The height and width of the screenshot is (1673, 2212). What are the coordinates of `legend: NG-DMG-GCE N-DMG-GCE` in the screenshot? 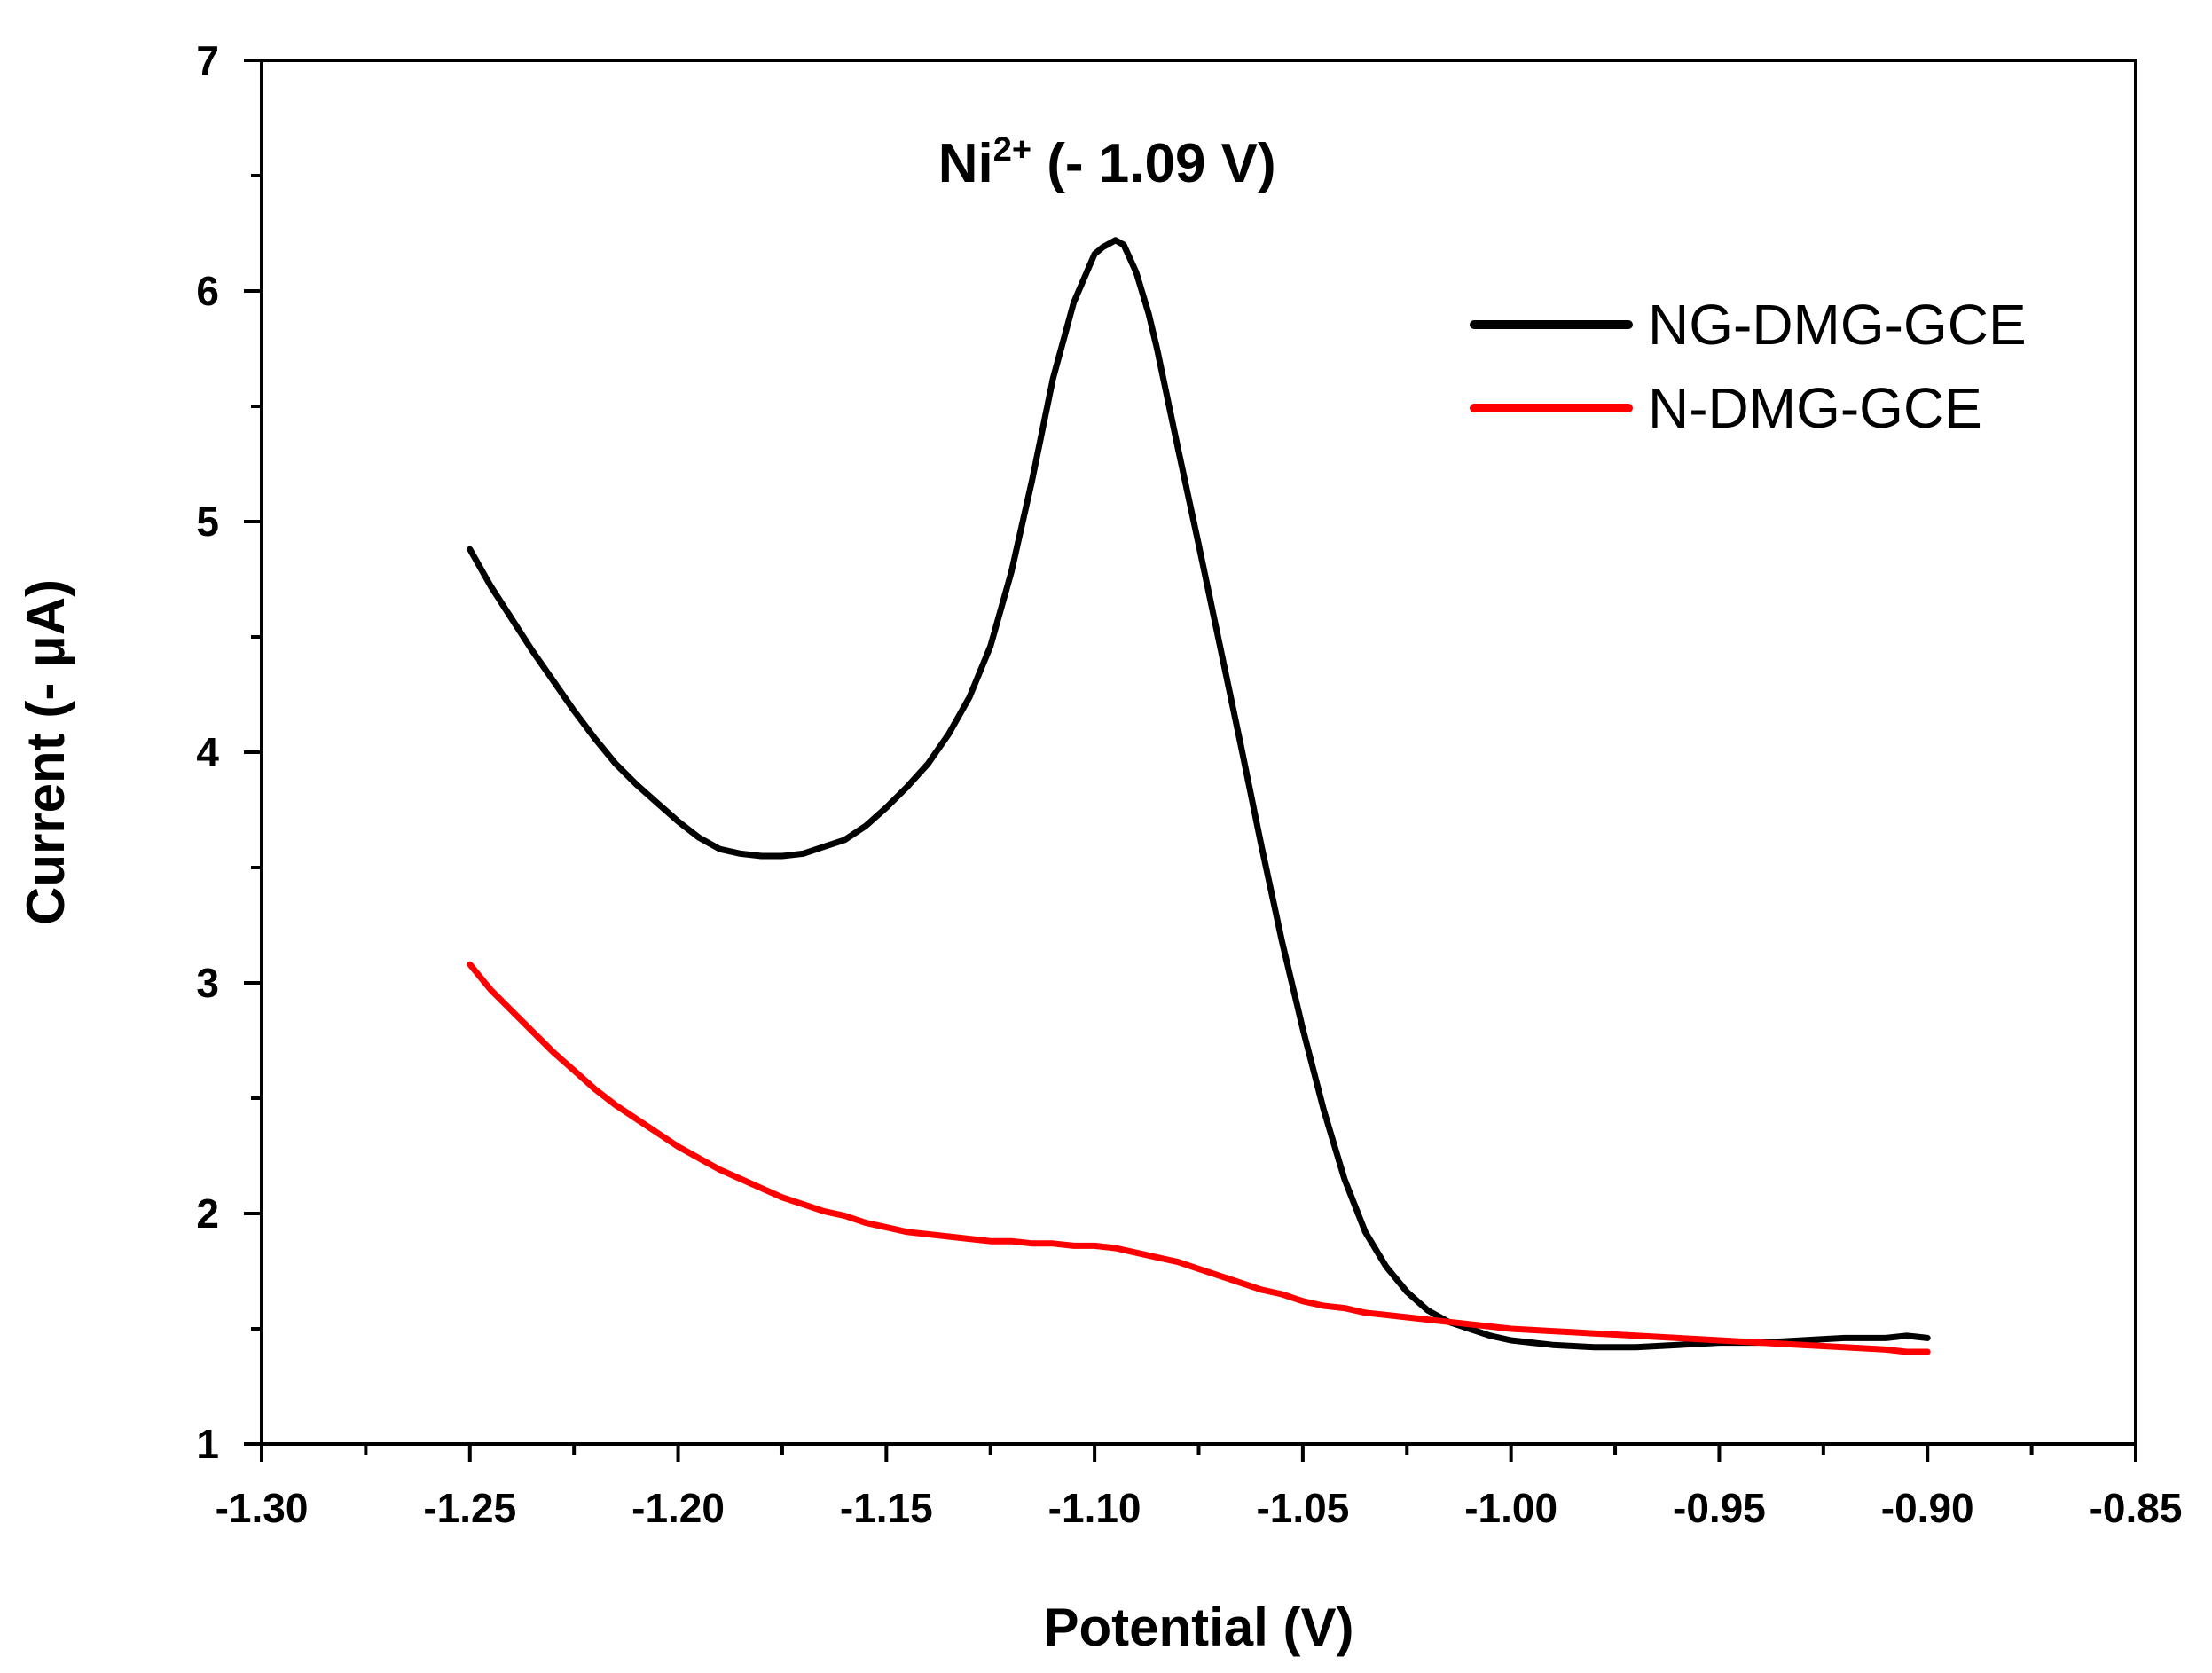 It's located at (1748, 366).